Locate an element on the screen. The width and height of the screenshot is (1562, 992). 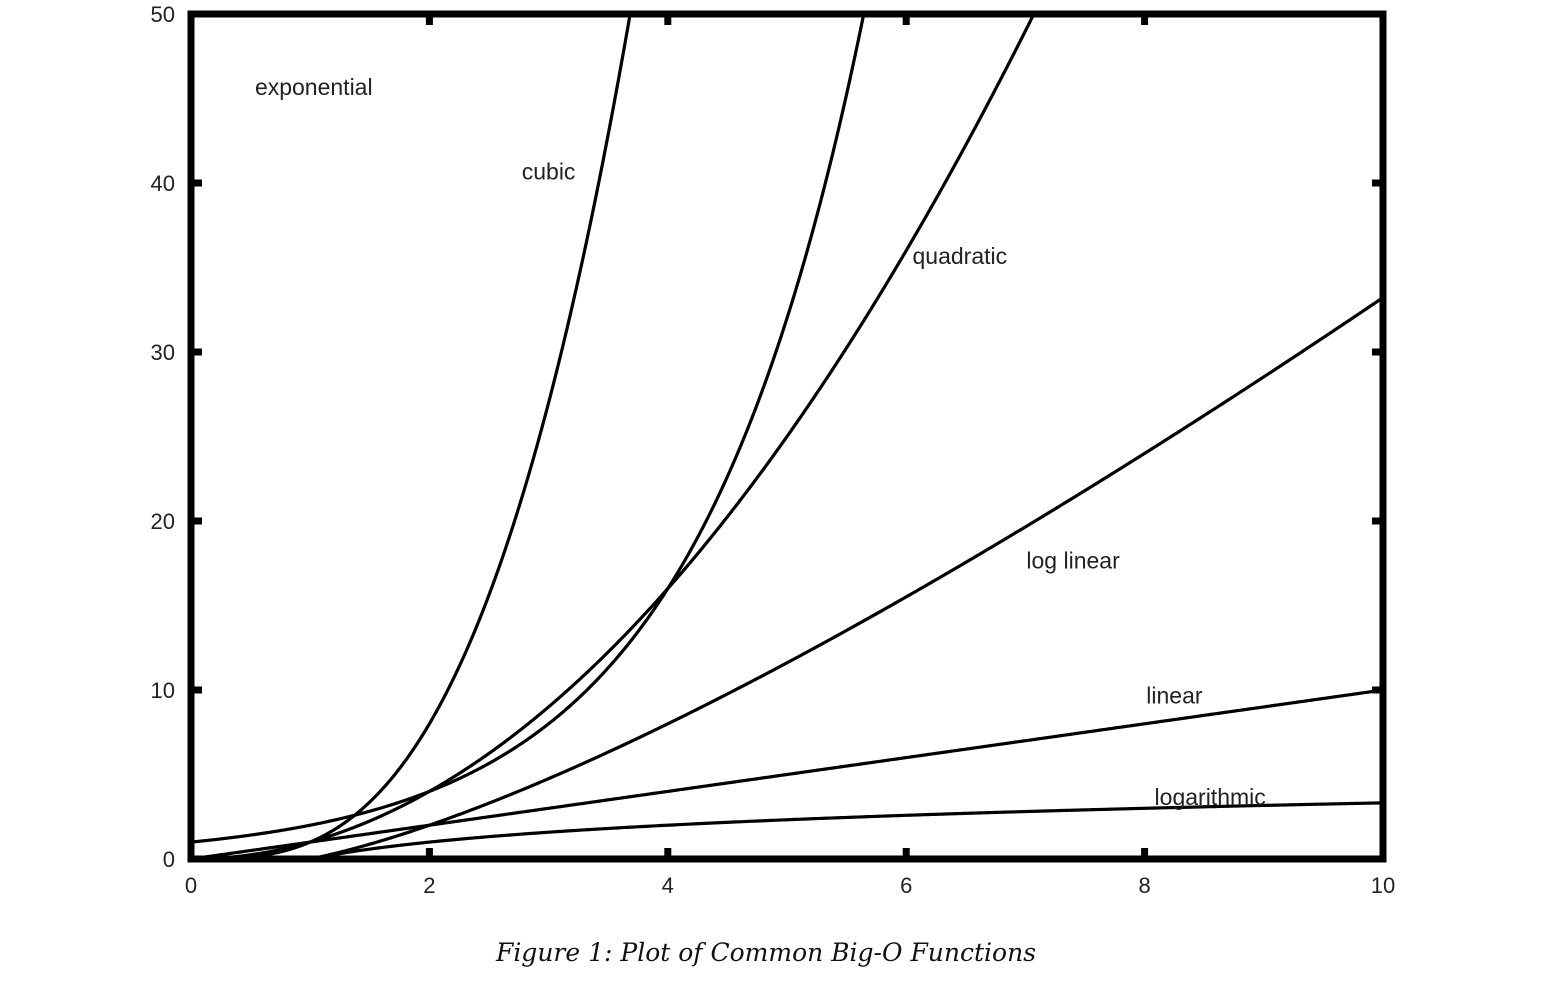
y-tick-label: 0 is located at coordinates (169, 859).